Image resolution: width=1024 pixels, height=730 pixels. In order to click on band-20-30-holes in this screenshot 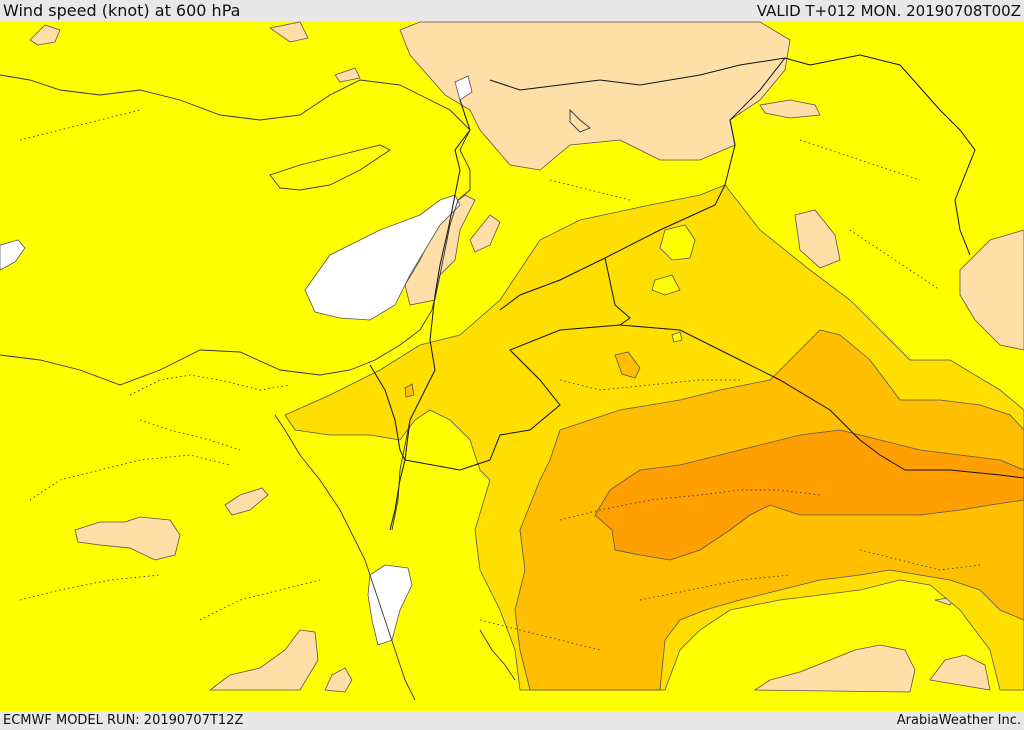, I will do `click(673, 283)`.